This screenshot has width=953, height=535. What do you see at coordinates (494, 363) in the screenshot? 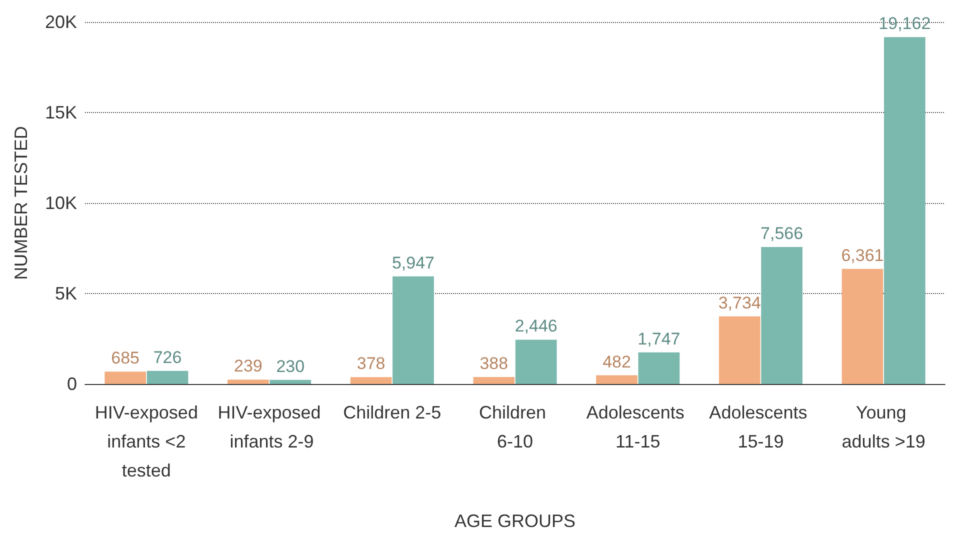
I see `data-label: 388` at bounding box center [494, 363].